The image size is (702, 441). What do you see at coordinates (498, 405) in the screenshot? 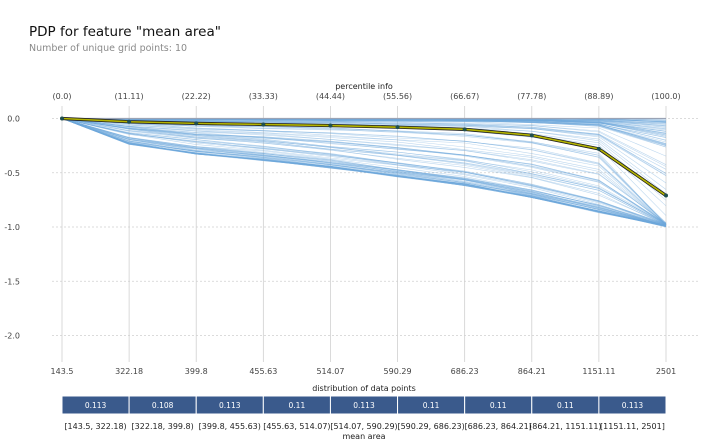
I see `bin-value: 0.11` at bounding box center [498, 405].